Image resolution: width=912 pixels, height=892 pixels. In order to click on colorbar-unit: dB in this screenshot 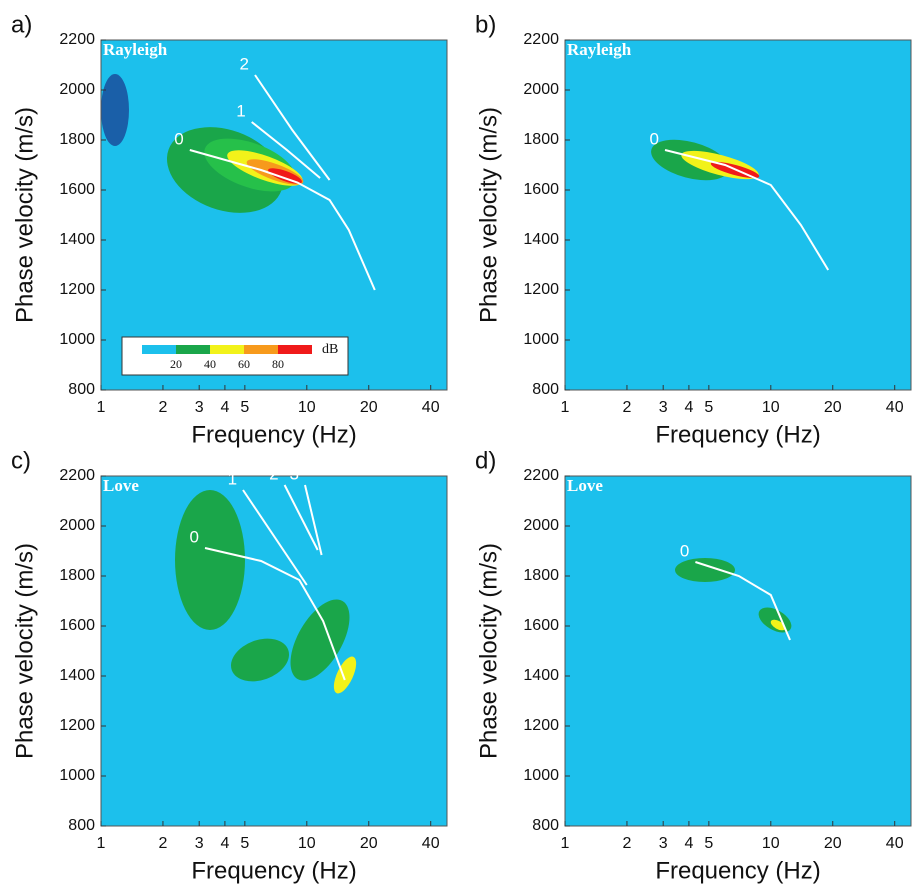, I will do `click(330, 349)`.